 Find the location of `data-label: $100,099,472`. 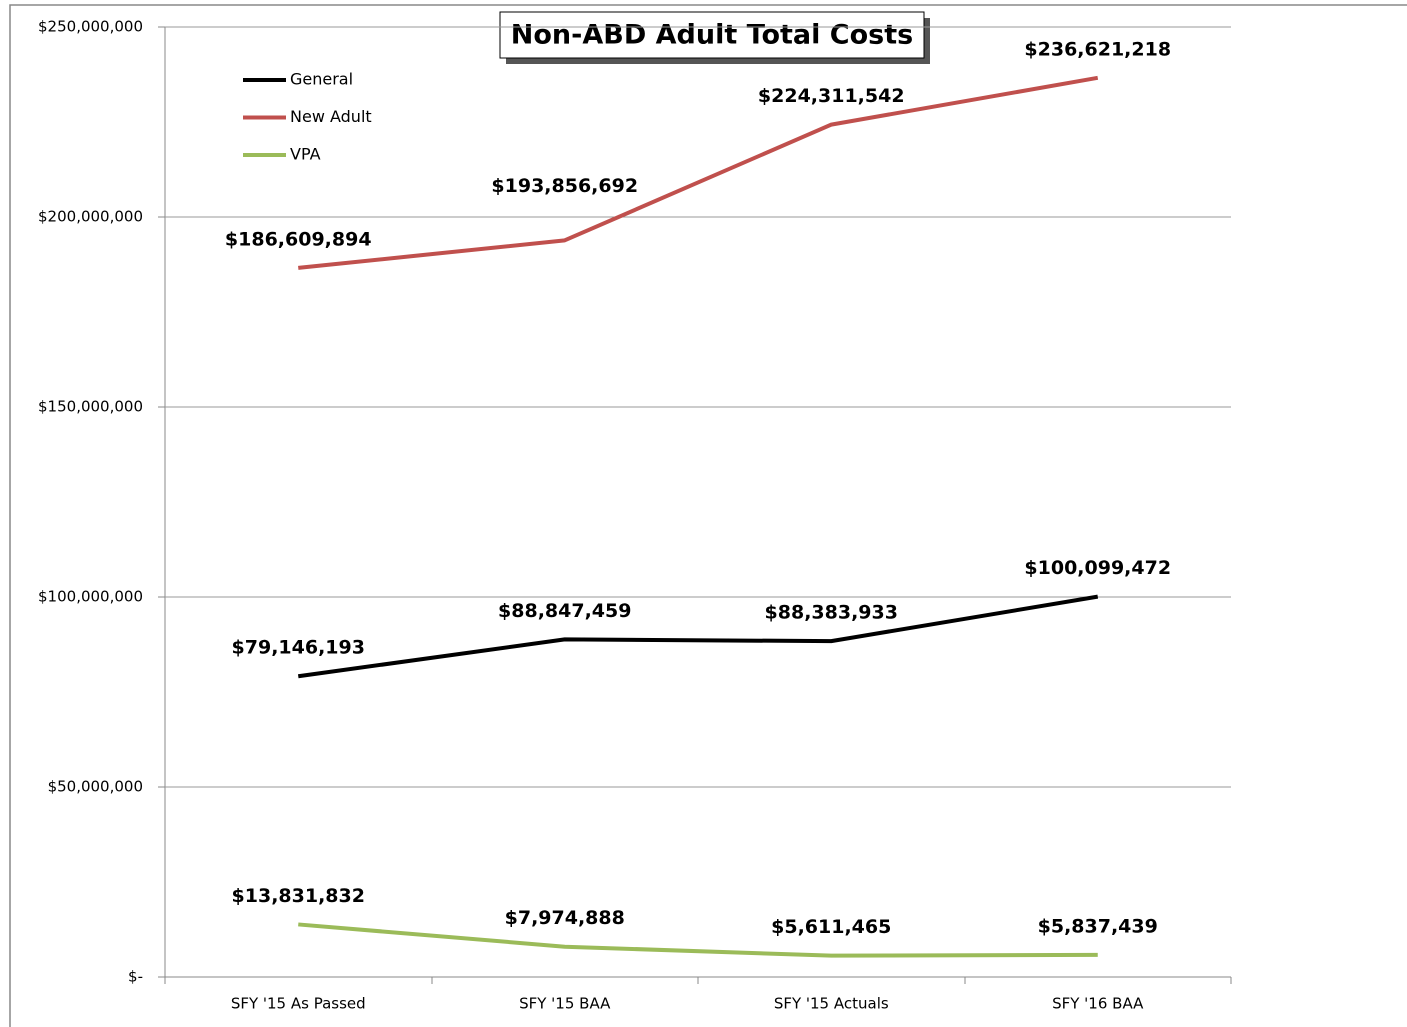

data-label: $100,099,472 is located at coordinates (1097, 568).